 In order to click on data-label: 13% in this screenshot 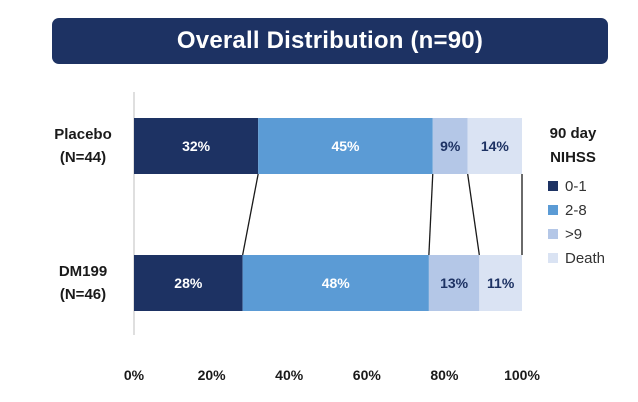, I will do `click(454, 283)`.